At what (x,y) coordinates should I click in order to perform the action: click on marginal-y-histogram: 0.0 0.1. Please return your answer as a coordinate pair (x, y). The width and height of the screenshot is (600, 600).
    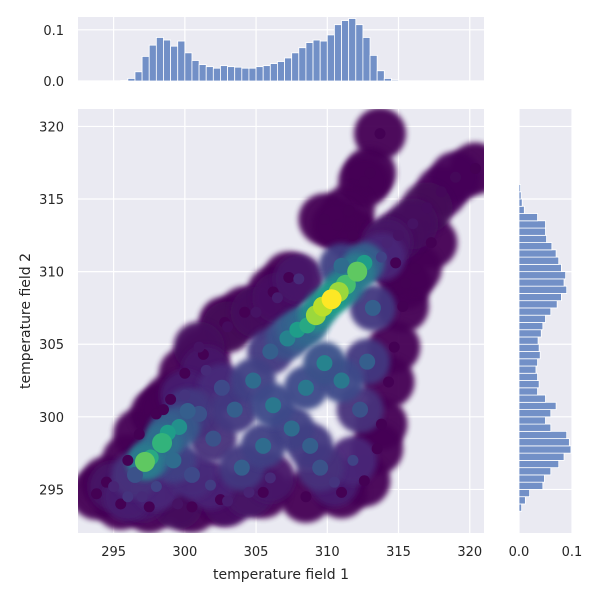
    Looking at the image, I should click on (545, 334).